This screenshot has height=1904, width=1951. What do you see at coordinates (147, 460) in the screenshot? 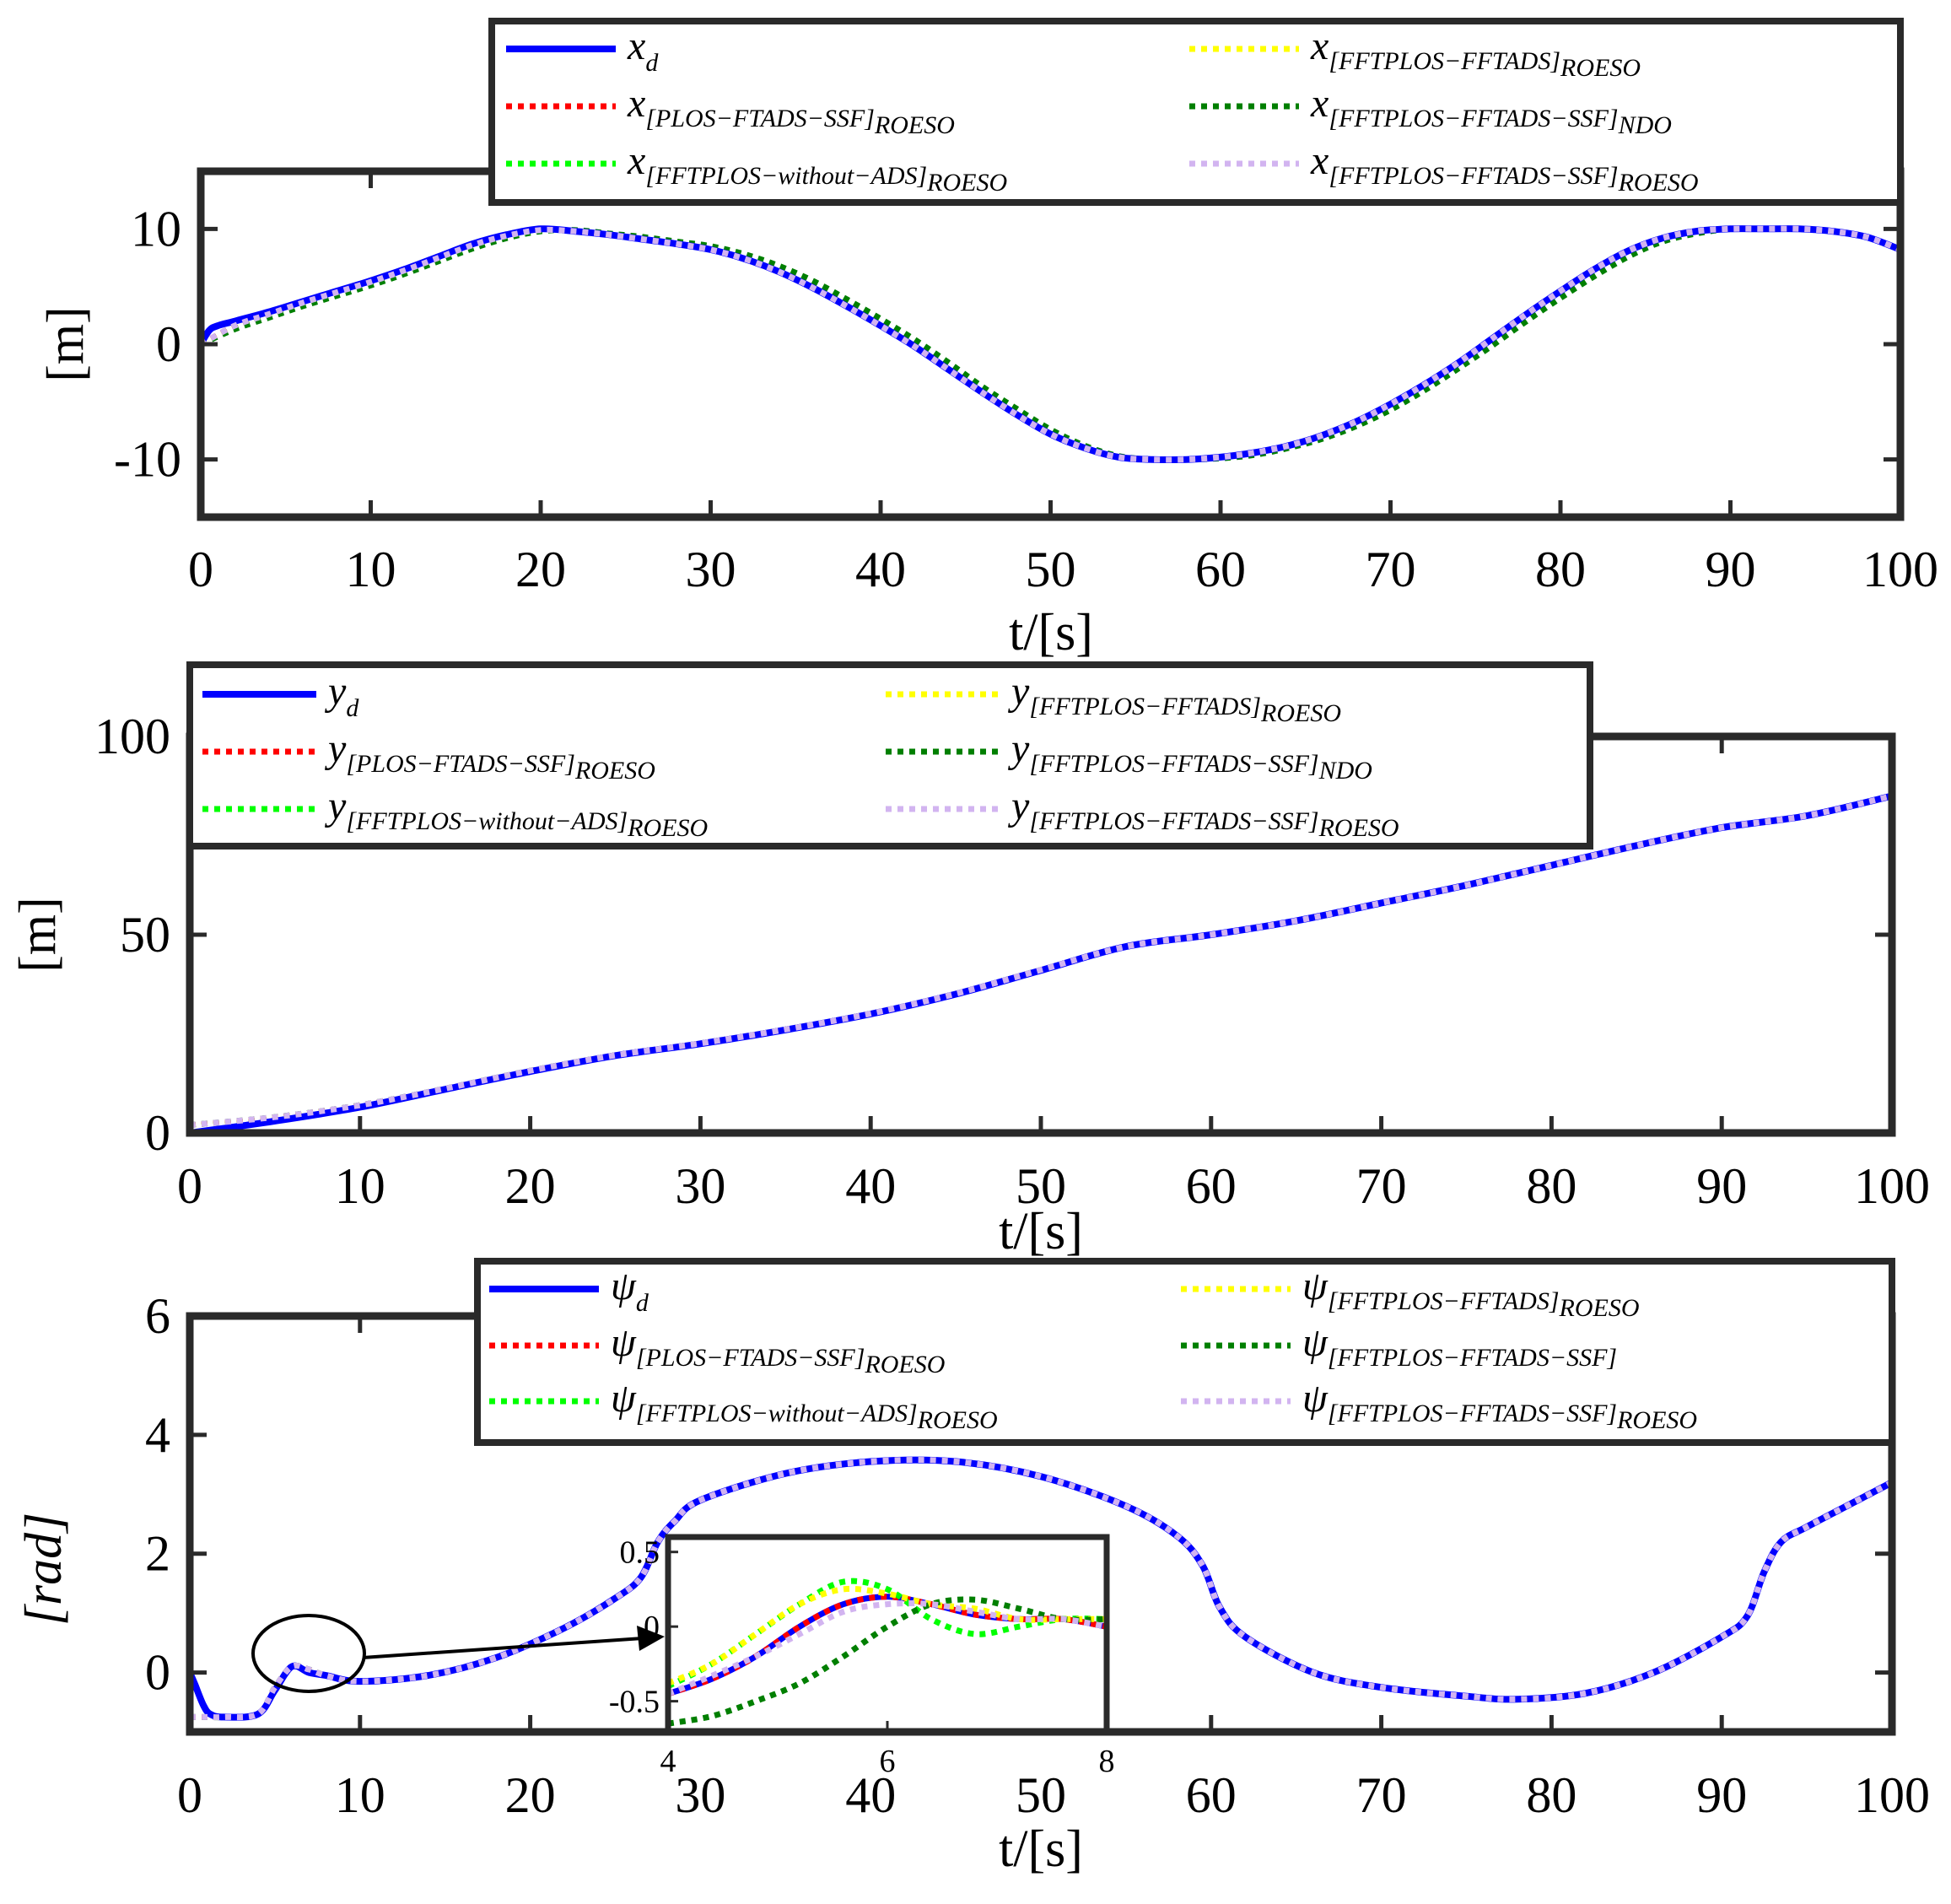
I see `x-ytick-label: -10` at bounding box center [147, 460].